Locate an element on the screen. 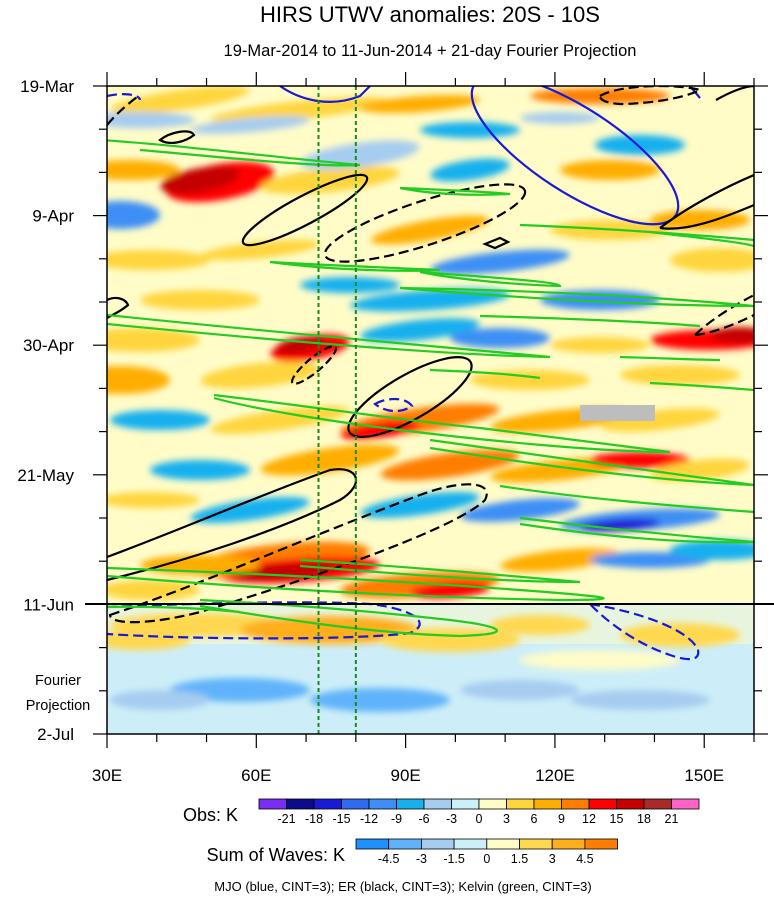 The width and height of the screenshot is (774, 899). obs-colorbar-level-label: 9 is located at coordinates (561, 819).